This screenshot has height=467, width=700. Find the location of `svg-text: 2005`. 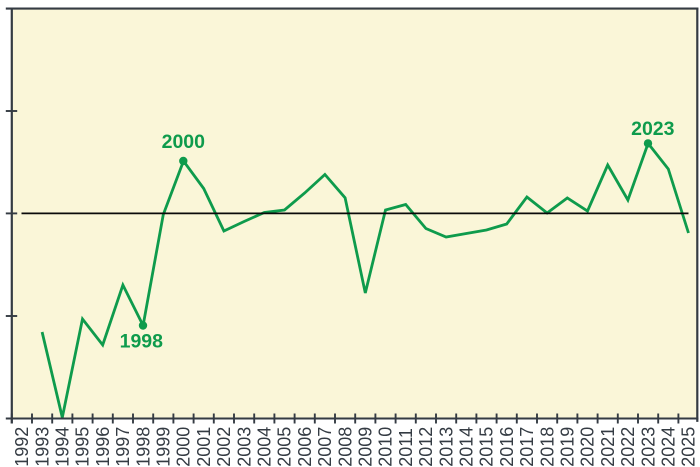

svg-text: 2005 is located at coordinates (285, 447).